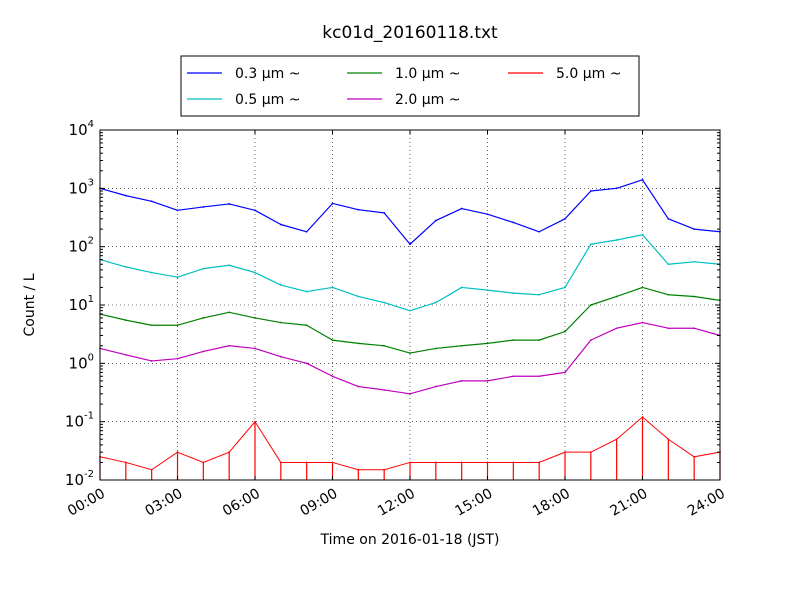 The image size is (800, 600). What do you see at coordinates (474, 503) in the screenshot?
I see `x-tick-label: 15:00` at bounding box center [474, 503].